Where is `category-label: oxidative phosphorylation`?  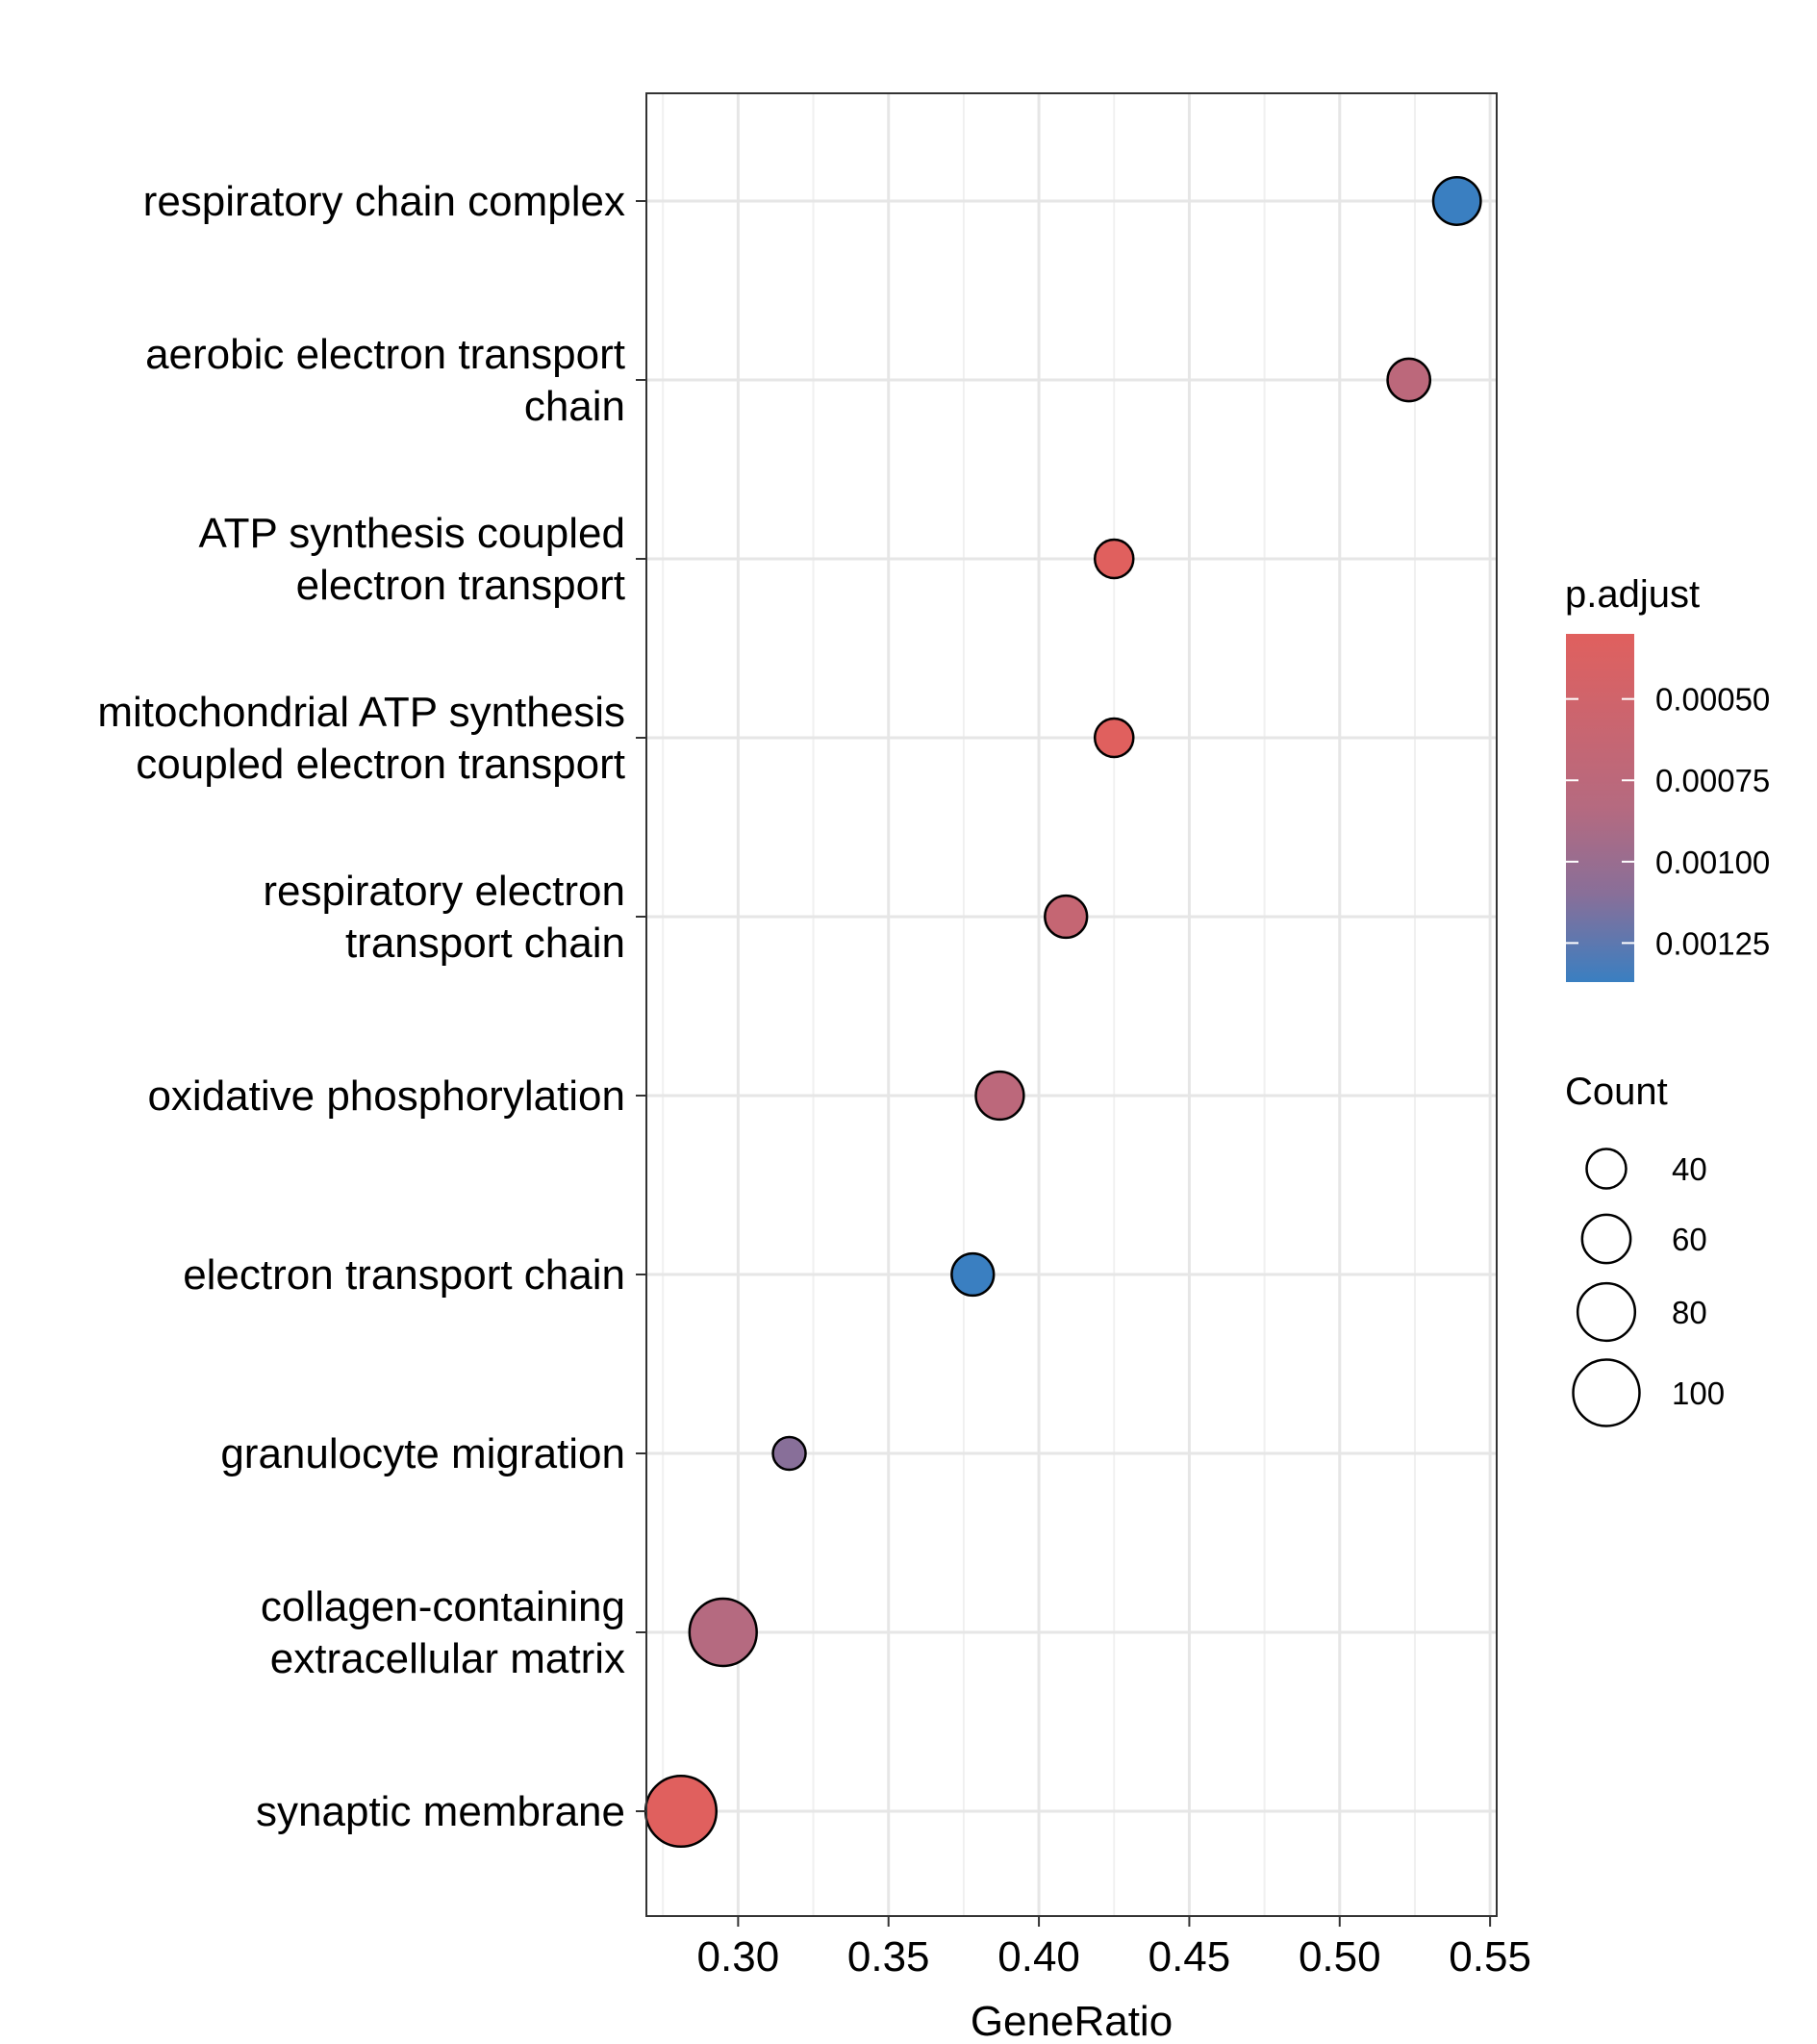
category-label: oxidative phosphorylation is located at coordinates (386, 1096).